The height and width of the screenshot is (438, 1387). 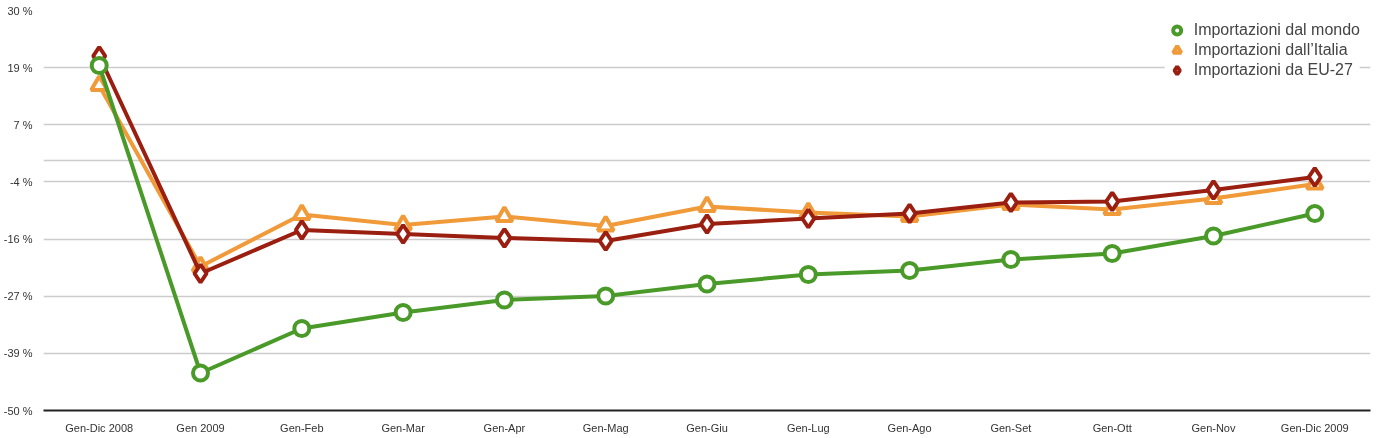 I want to click on y-tick-label: -4 %, so click(x=21, y=181).